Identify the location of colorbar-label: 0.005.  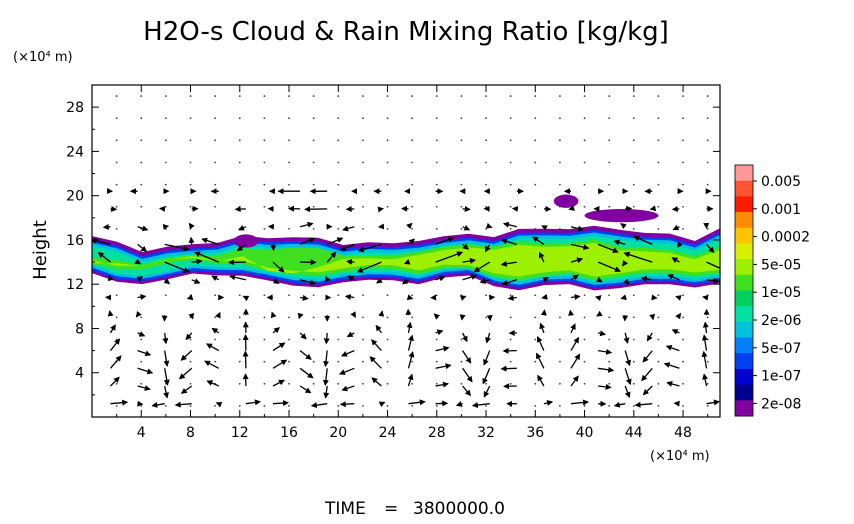
(781, 182).